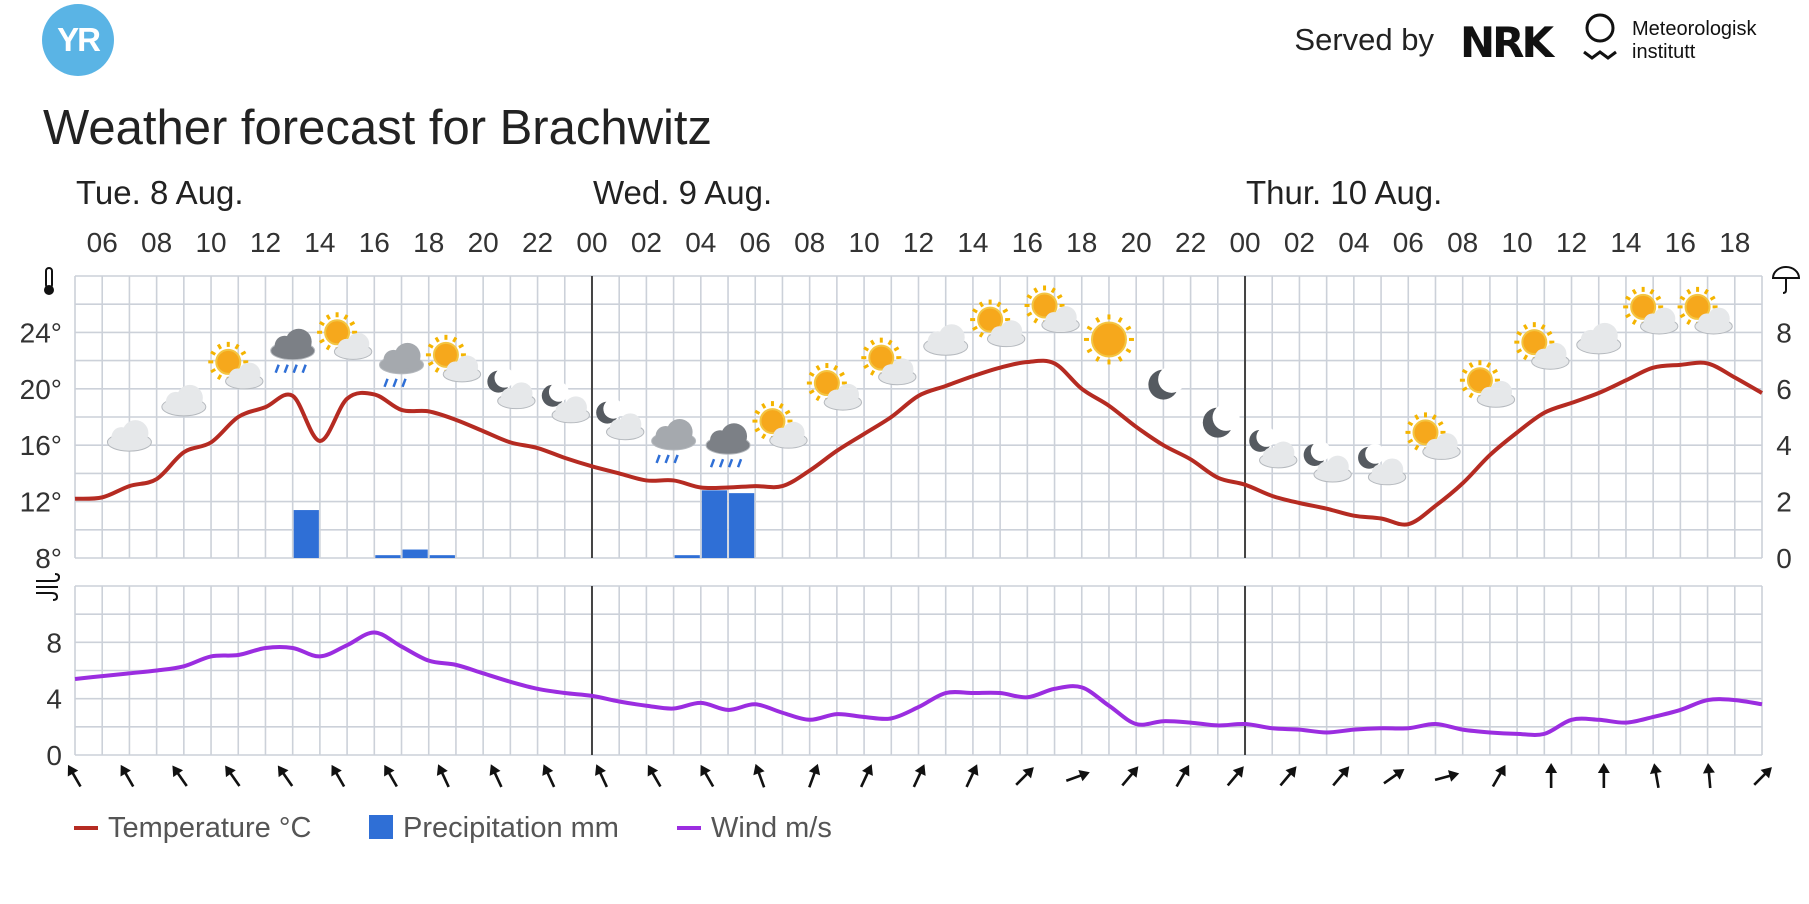 Image resolution: width=1809 pixels, height=904 pixels. I want to click on legend-precipitation-swatch, so click(381, 827).